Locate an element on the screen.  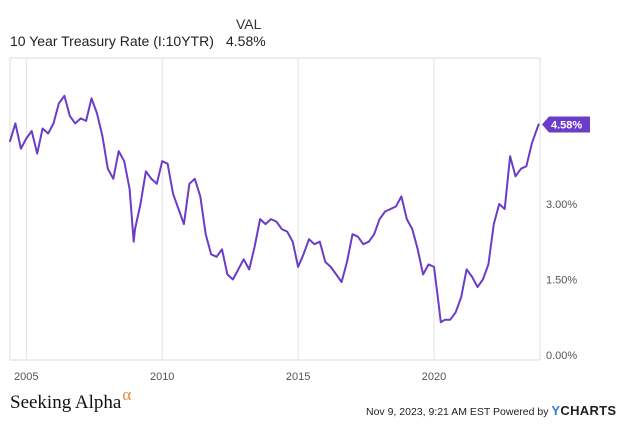
y-axis-ticks: 0.00% 1.50% 3.00% is located at coordinates (561, 280).